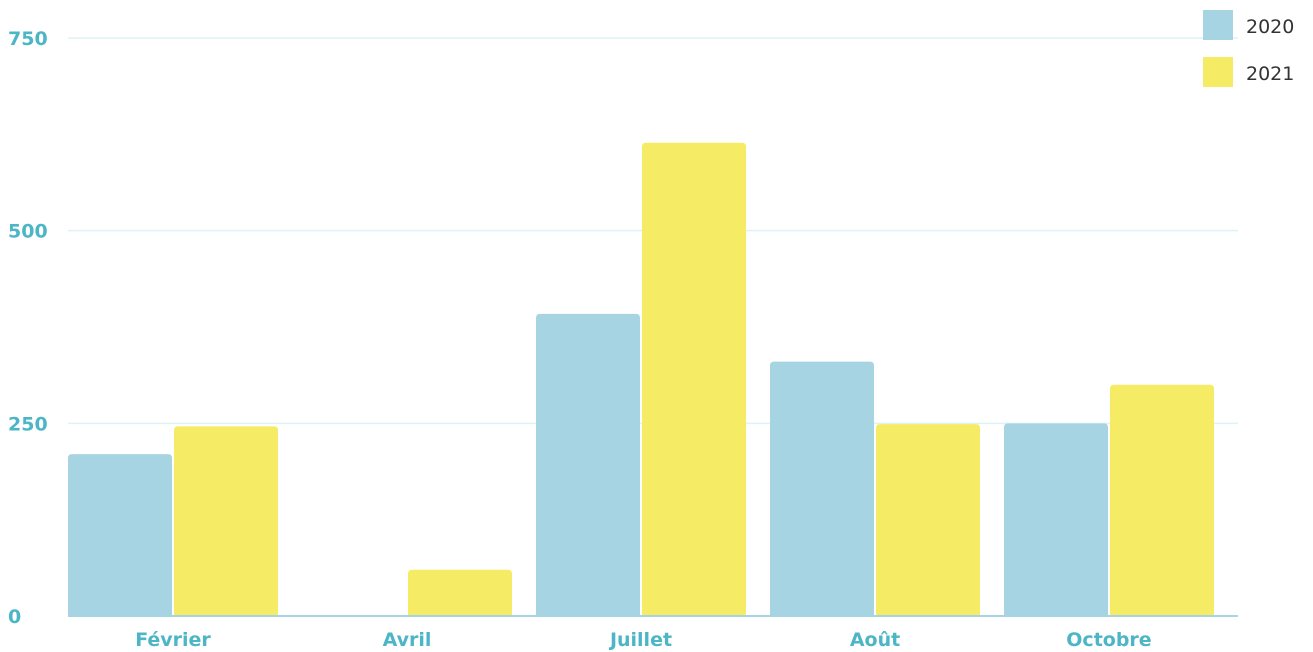 The height and width of the screenshot is (652, 1313). Describe the element at coordinates (407, 640) in the screenshot. I see `x-tick-label: Avril` at that location.